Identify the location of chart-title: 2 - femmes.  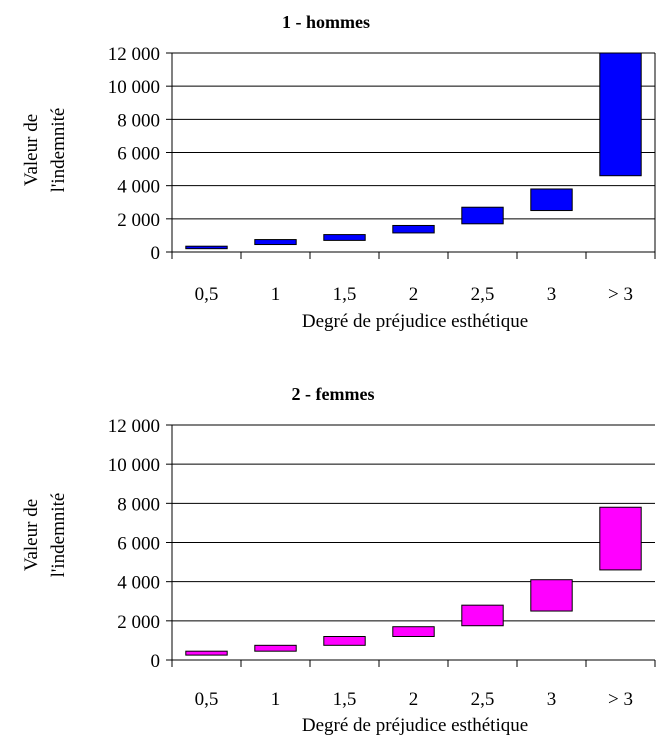
(333, 394).